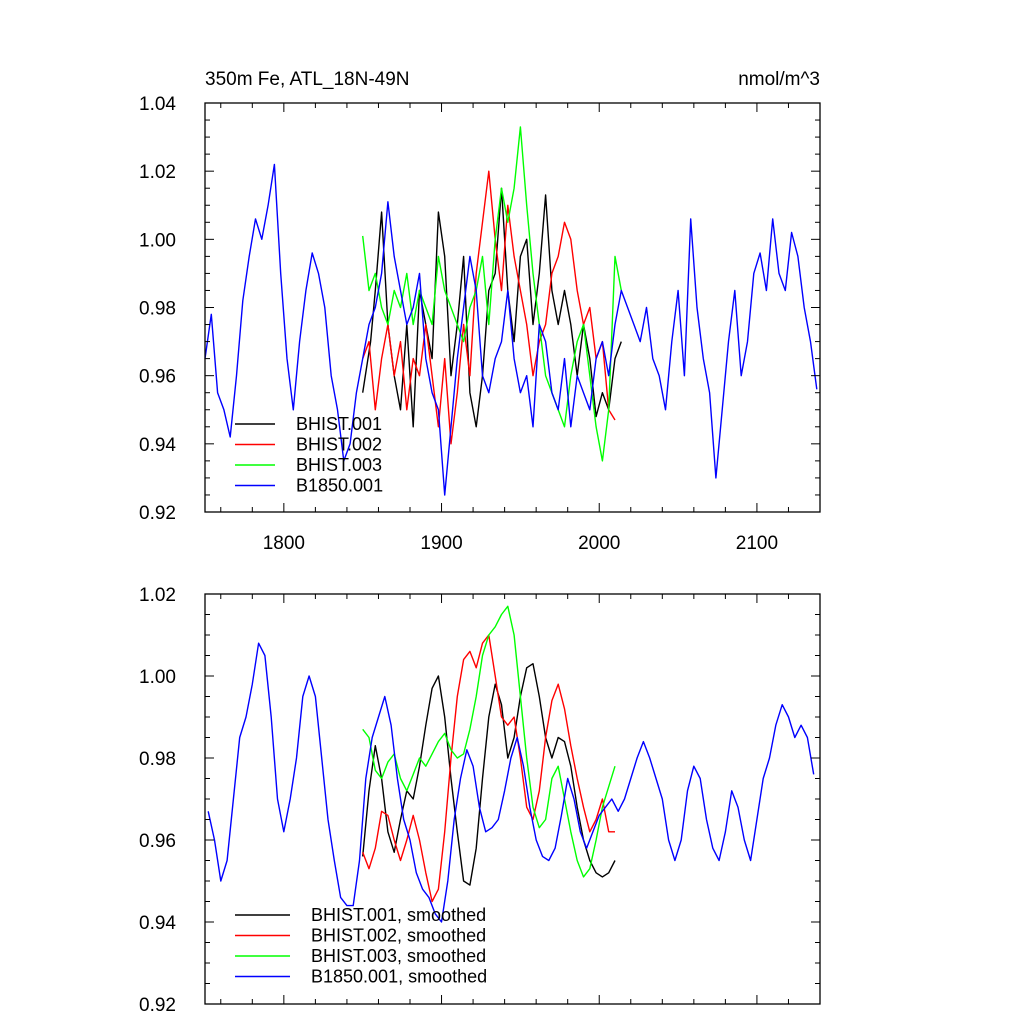 Image resolution: width=1024 pixels, height=1024 pixels. Describe the element at coordinates (339, 465) in the screenshot. I see `legend-label: BHIST.003` at that location.